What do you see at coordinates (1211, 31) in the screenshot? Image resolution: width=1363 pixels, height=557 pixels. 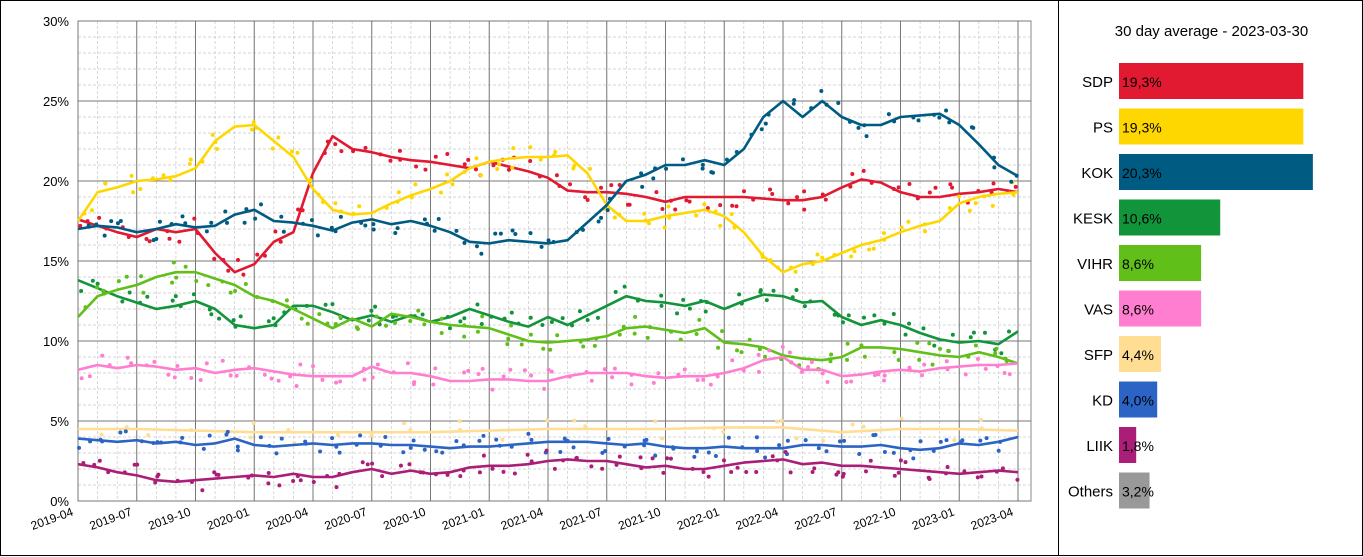 I see `bar-chart-title: 30 day average - 2023-03-30` at bounding box center [1211, 31].